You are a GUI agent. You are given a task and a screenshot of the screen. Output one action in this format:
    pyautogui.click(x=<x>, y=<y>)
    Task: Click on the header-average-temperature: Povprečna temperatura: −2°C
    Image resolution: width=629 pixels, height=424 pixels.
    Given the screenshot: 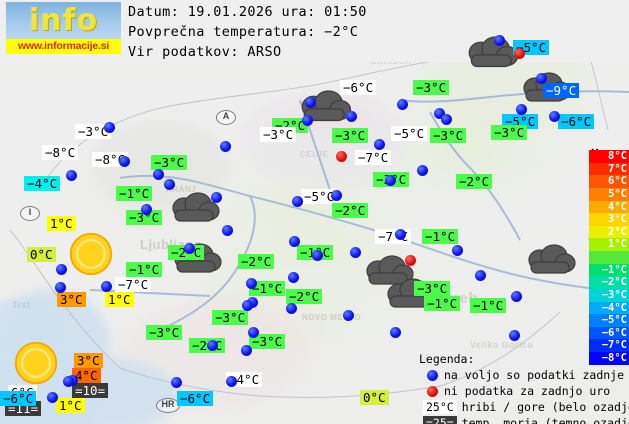 What is the action you would take?
    pyautogui.click(x=243, y=32)
    